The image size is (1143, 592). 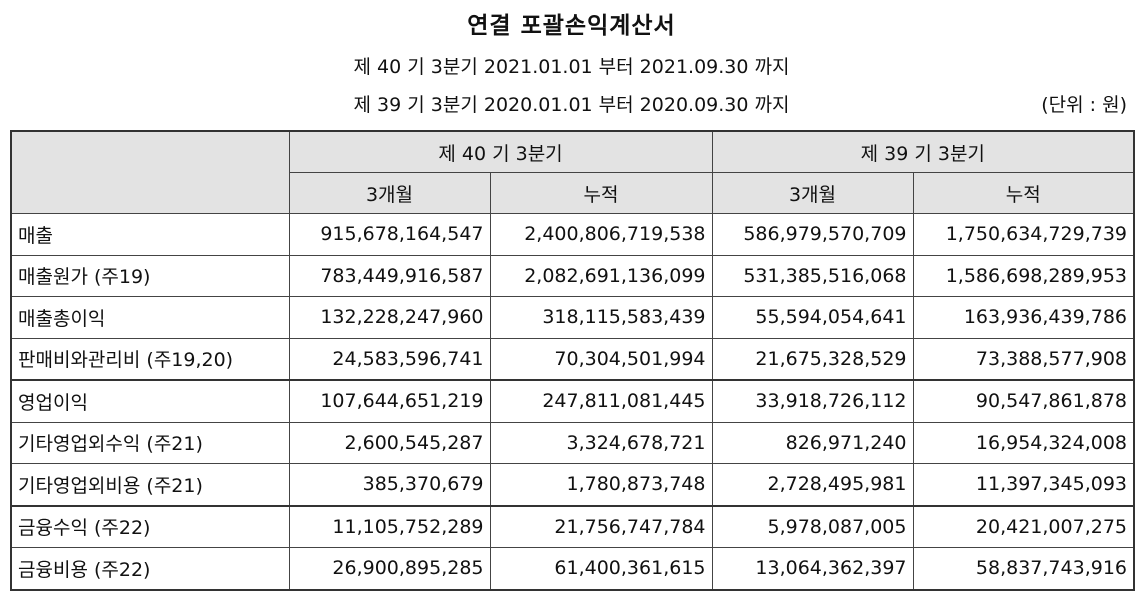 I want to click on header-corner-cell, so click(x=150, y=172).